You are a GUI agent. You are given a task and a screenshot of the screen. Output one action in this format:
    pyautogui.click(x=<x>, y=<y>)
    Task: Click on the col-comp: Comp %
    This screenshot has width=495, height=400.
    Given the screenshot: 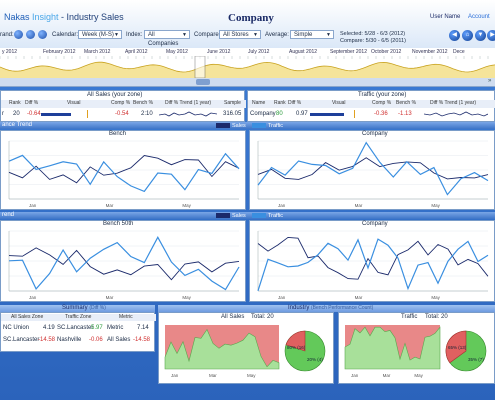 What is the action you would take?
    pyautogui.click(x=382, y=103)
    